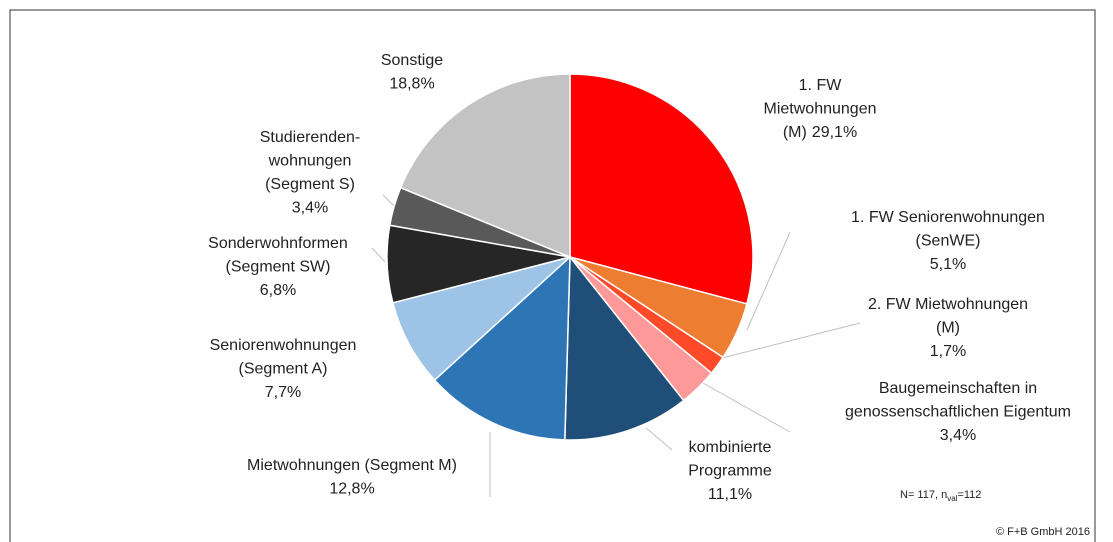 This screenshot has height=542, width=1113. Describe the element at coordinates (958, 388) in the screenshot. I see `label-line: Baugemeinschaften in` at that location.